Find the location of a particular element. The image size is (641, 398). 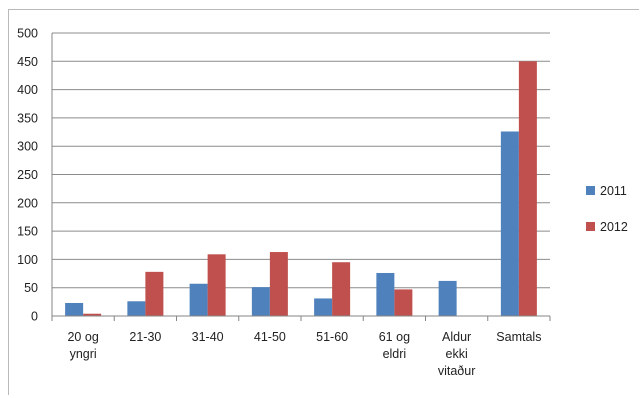

y-tick-label: 450 is located at coordinates (27, 62).